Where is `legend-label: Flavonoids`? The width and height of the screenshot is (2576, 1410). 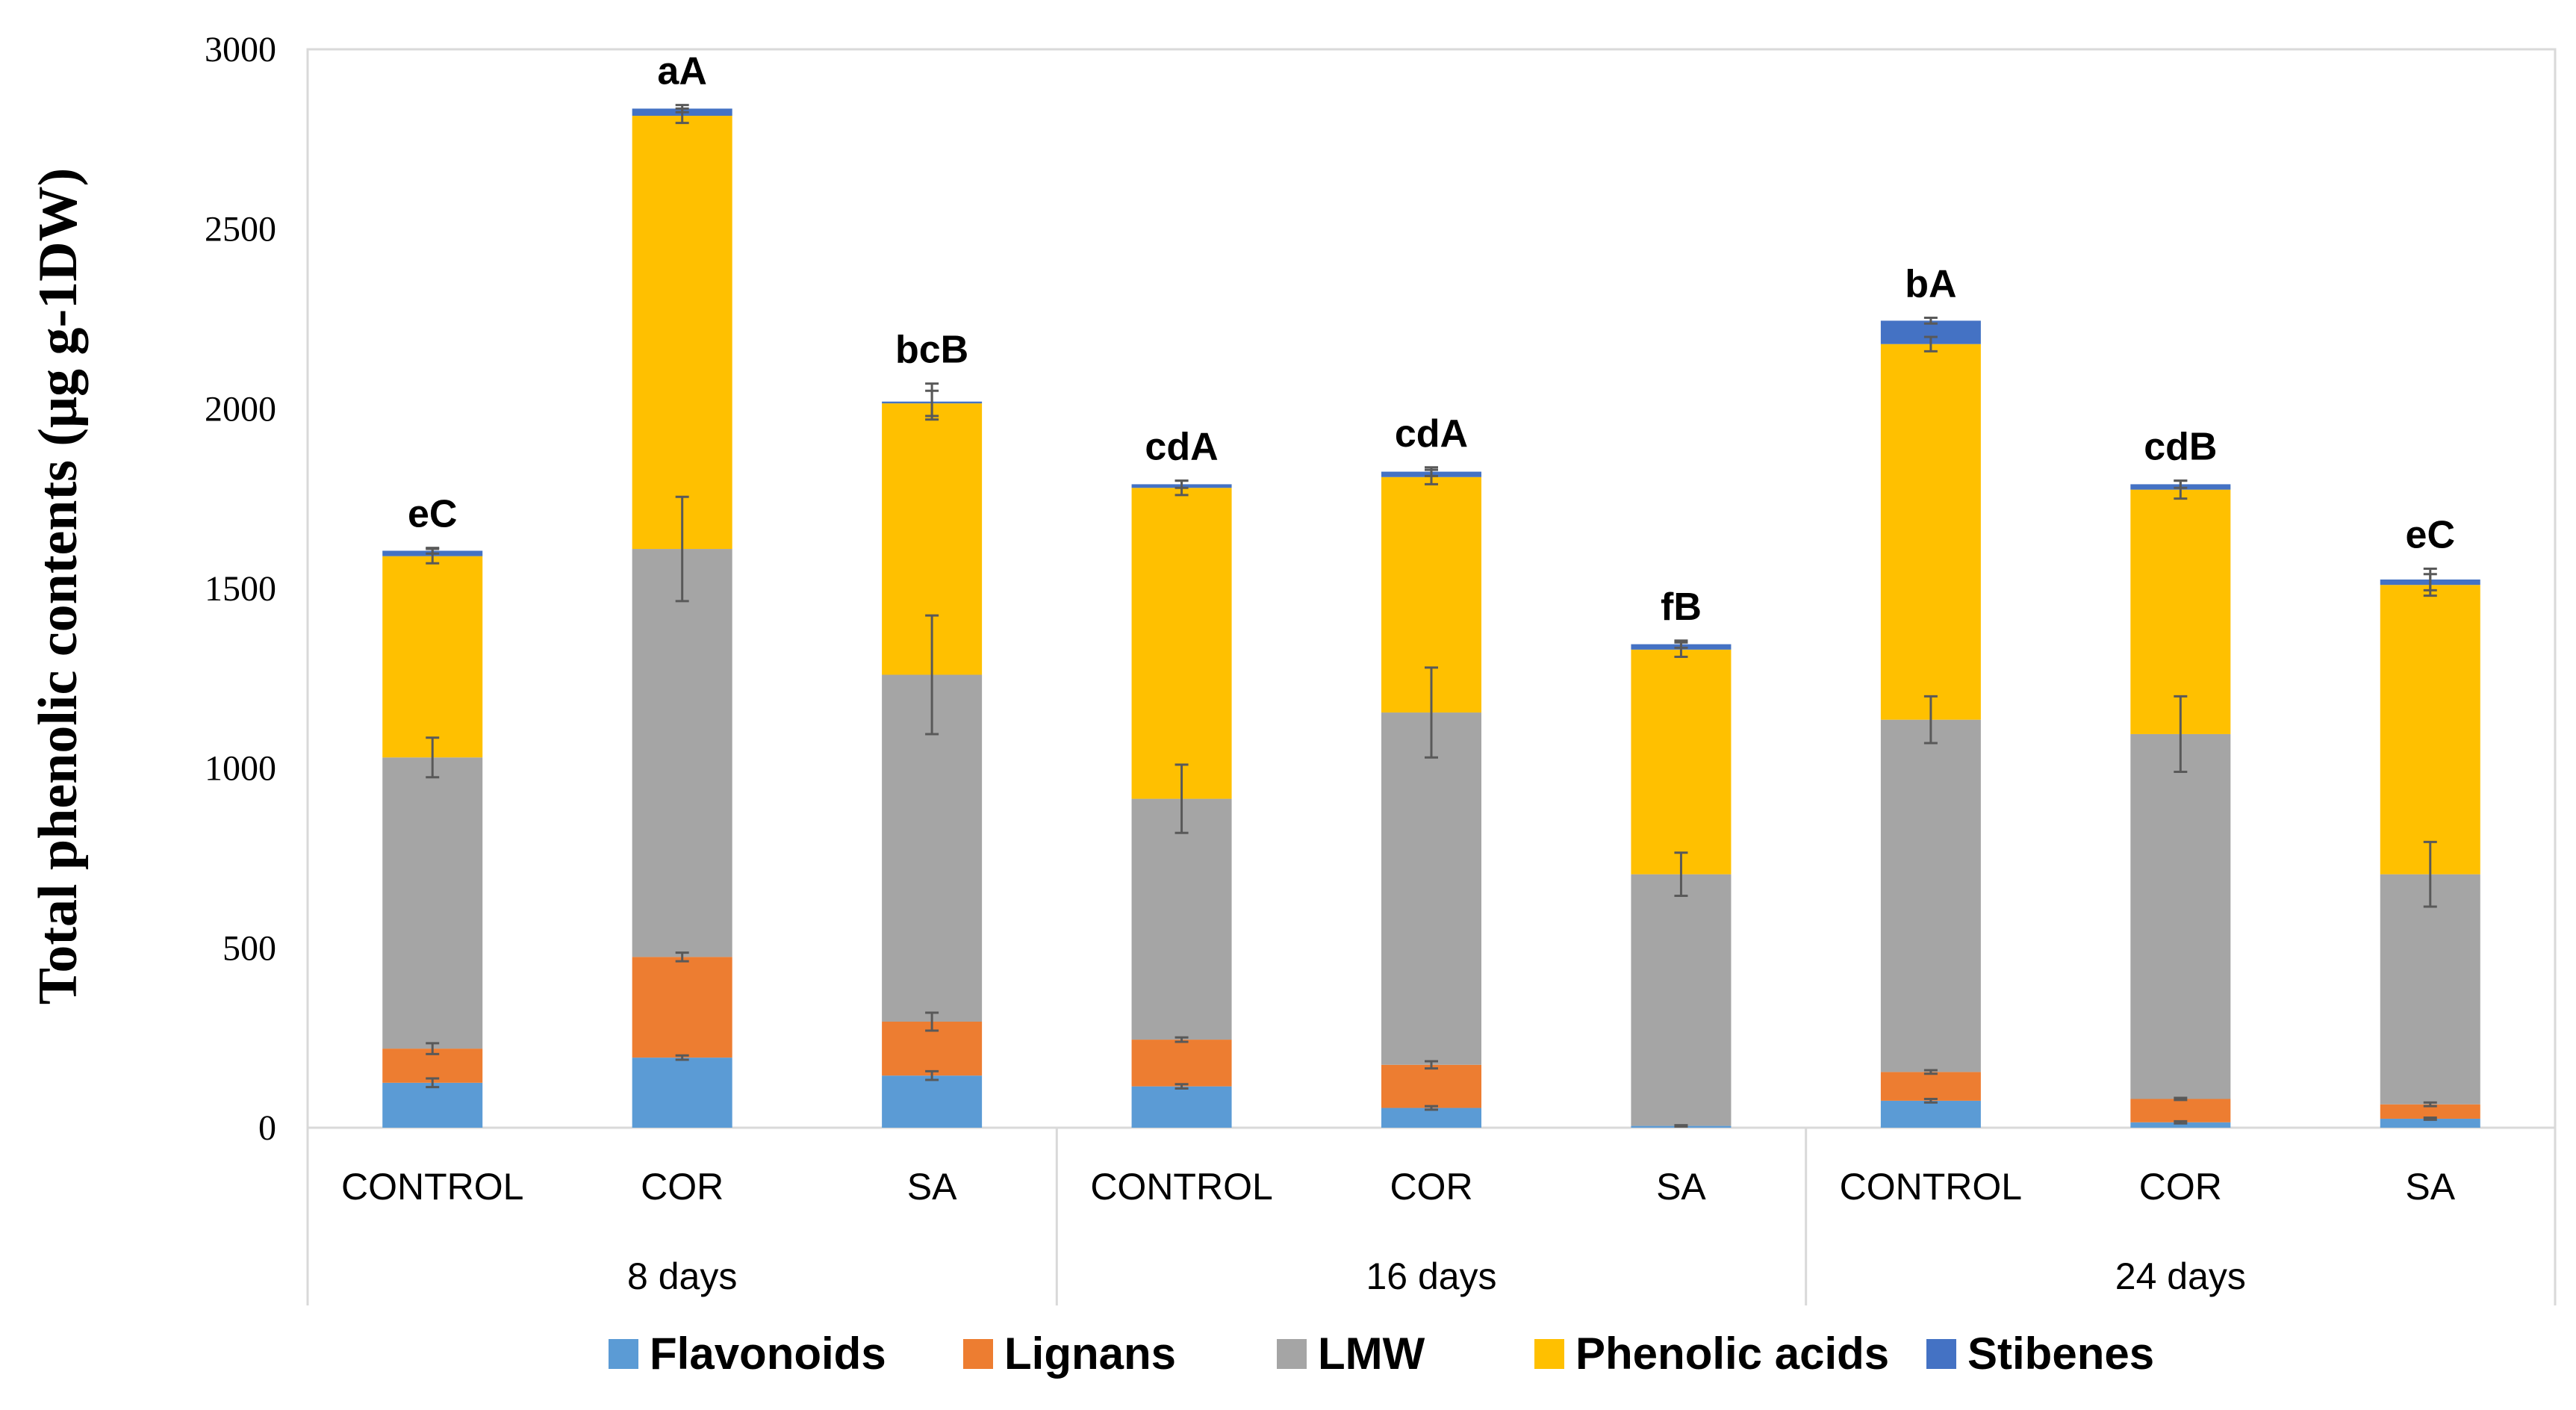 legend-label: Flavonoids is located at coordinates (768, 1354).